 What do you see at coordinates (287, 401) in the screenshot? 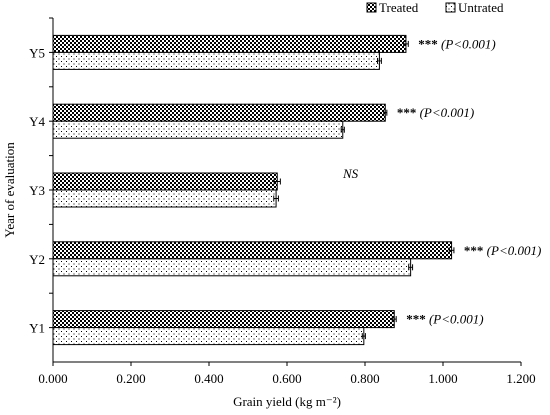
I see `x-axis-title: Grain yield (kg m⁻²)` at bounding box center [287, 401].